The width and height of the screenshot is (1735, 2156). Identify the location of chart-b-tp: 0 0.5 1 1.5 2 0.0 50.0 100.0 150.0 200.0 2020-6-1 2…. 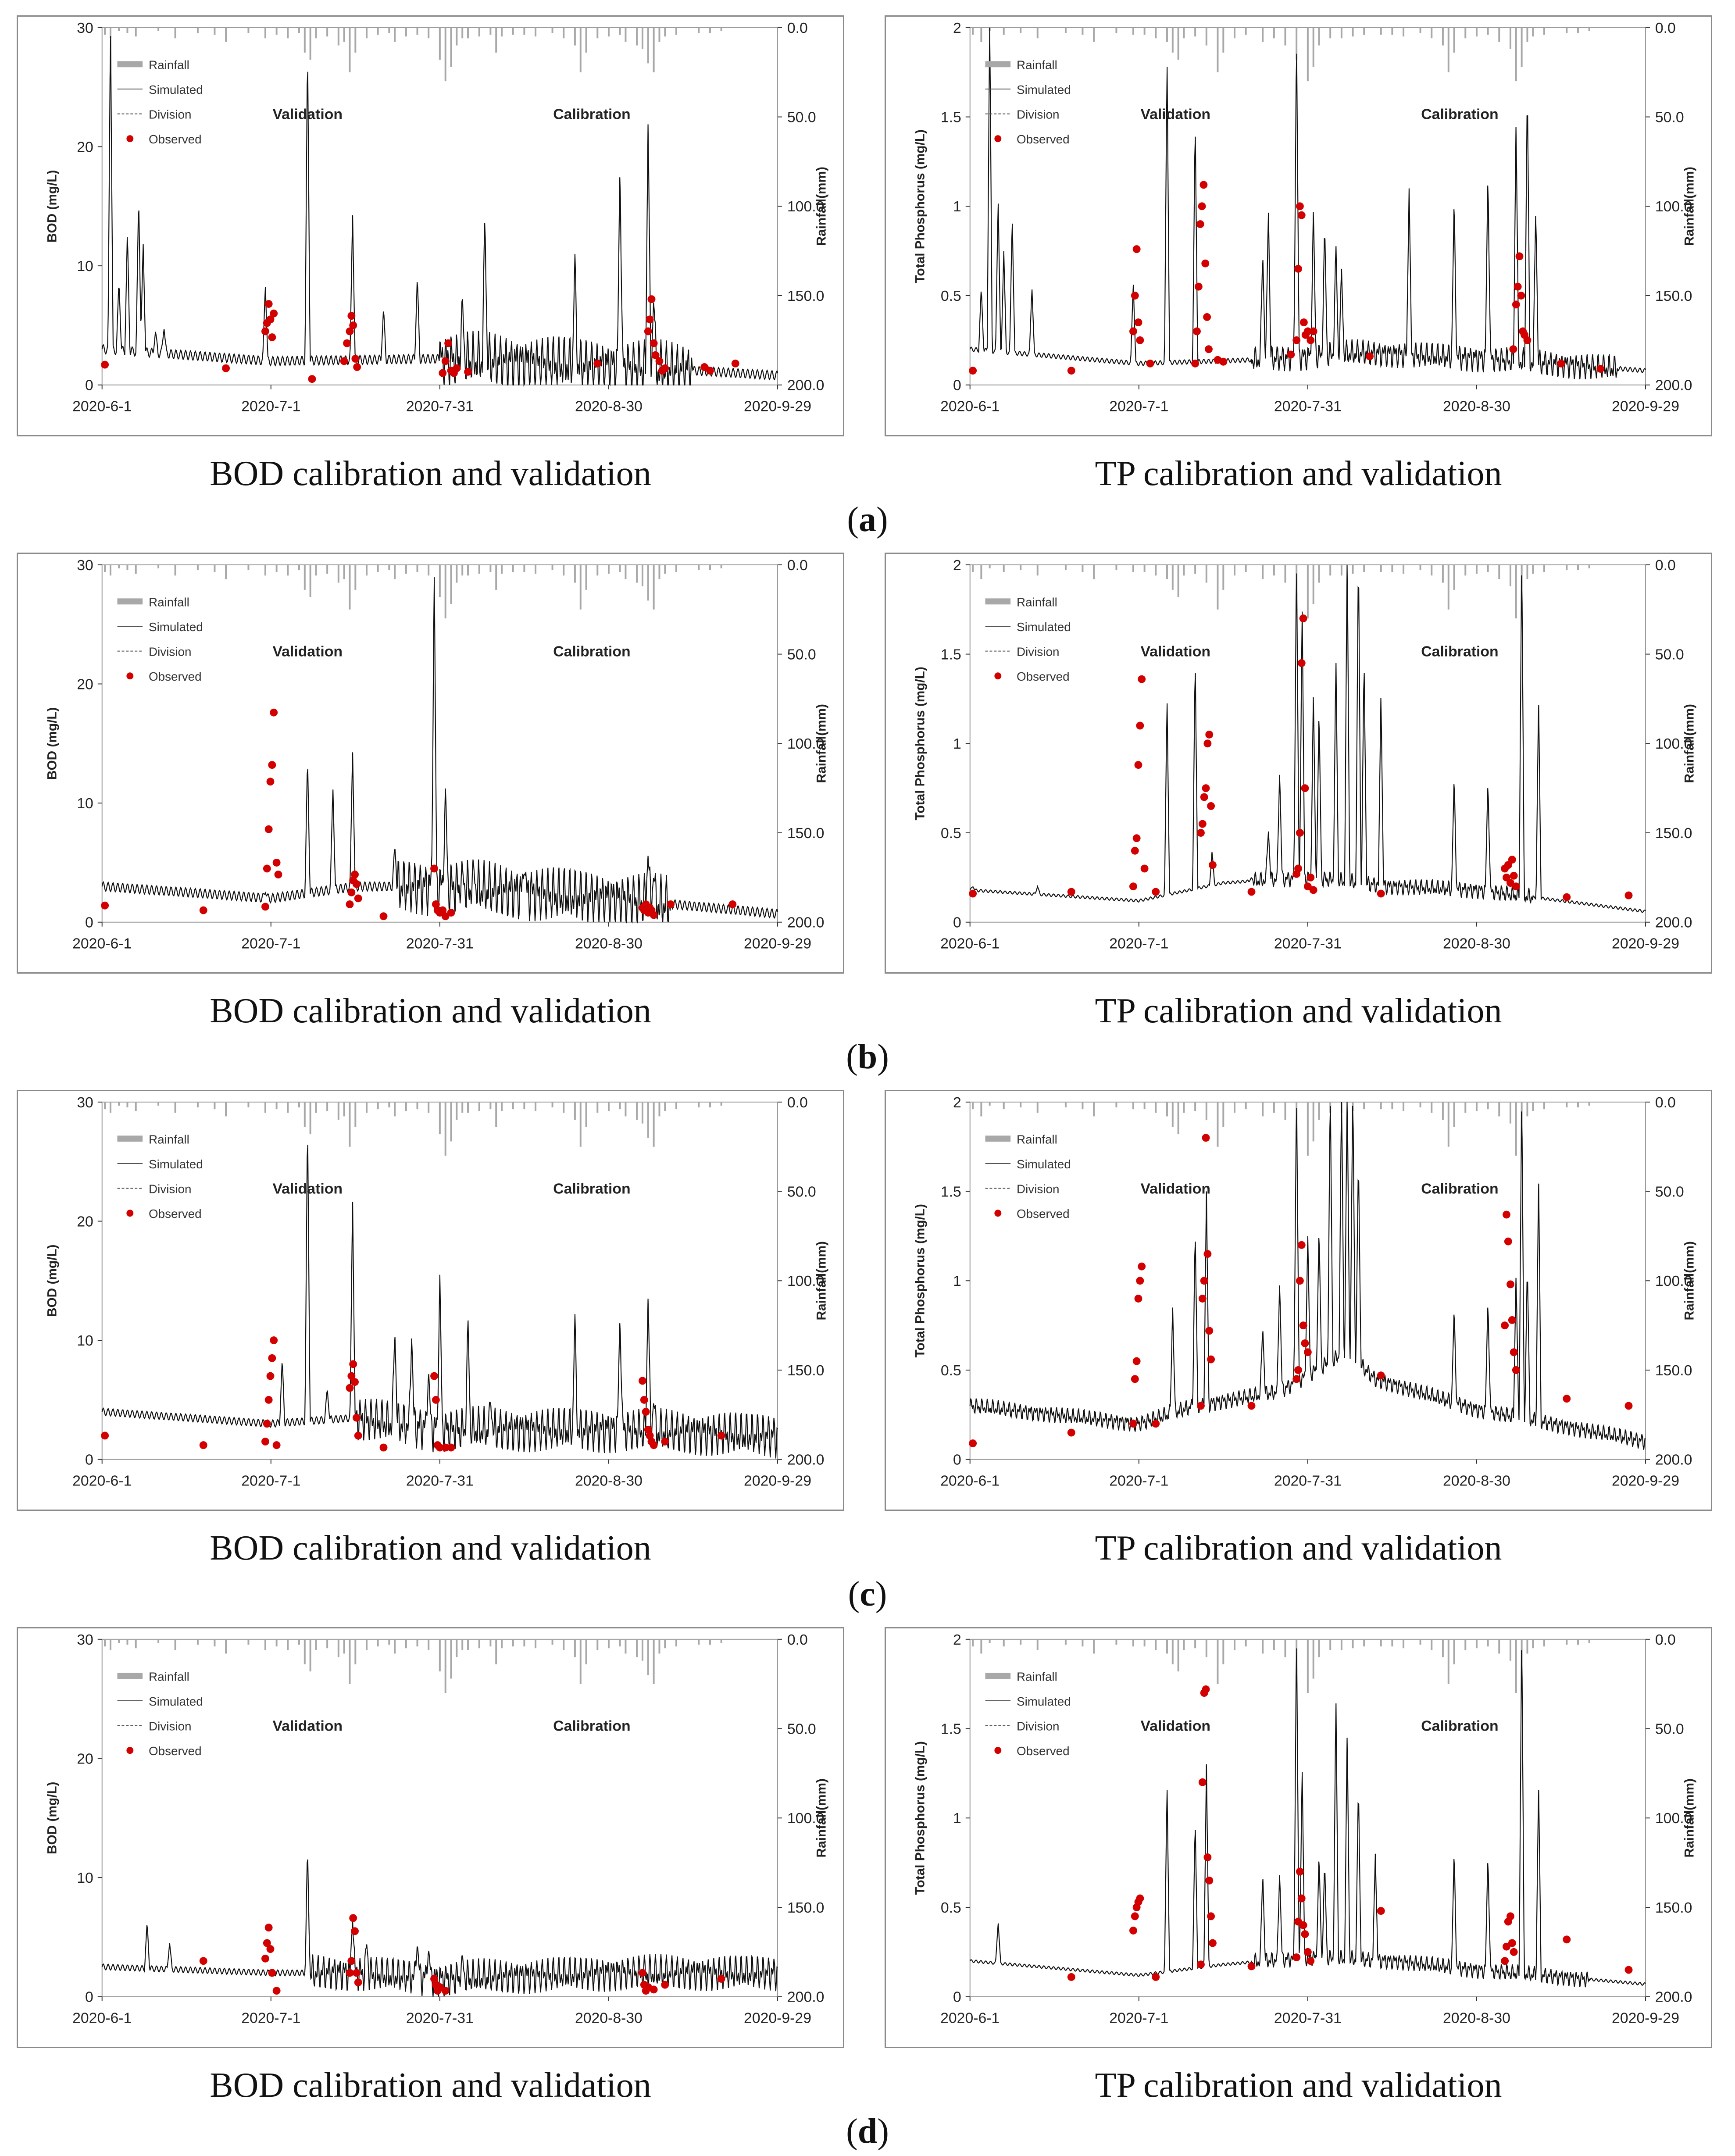
(1298, 763).